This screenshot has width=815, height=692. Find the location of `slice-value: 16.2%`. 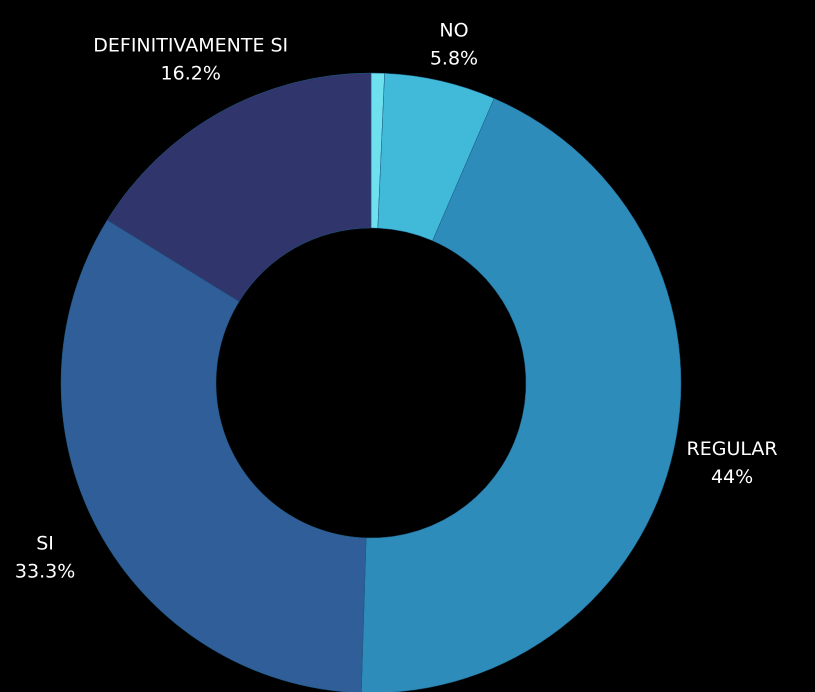

slice-value: 16.2% is located at coordinates (191, 73).